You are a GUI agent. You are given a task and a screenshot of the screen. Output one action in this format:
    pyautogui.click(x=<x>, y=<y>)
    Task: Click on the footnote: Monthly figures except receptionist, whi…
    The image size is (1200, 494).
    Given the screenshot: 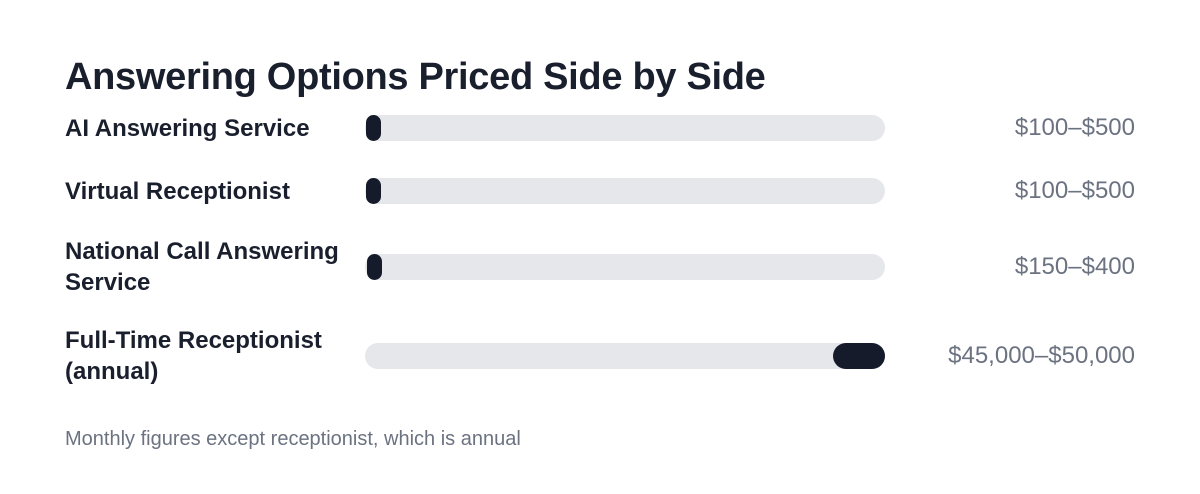 What is the action you would take?
    pyautogui.click(x=293, y=439)
    